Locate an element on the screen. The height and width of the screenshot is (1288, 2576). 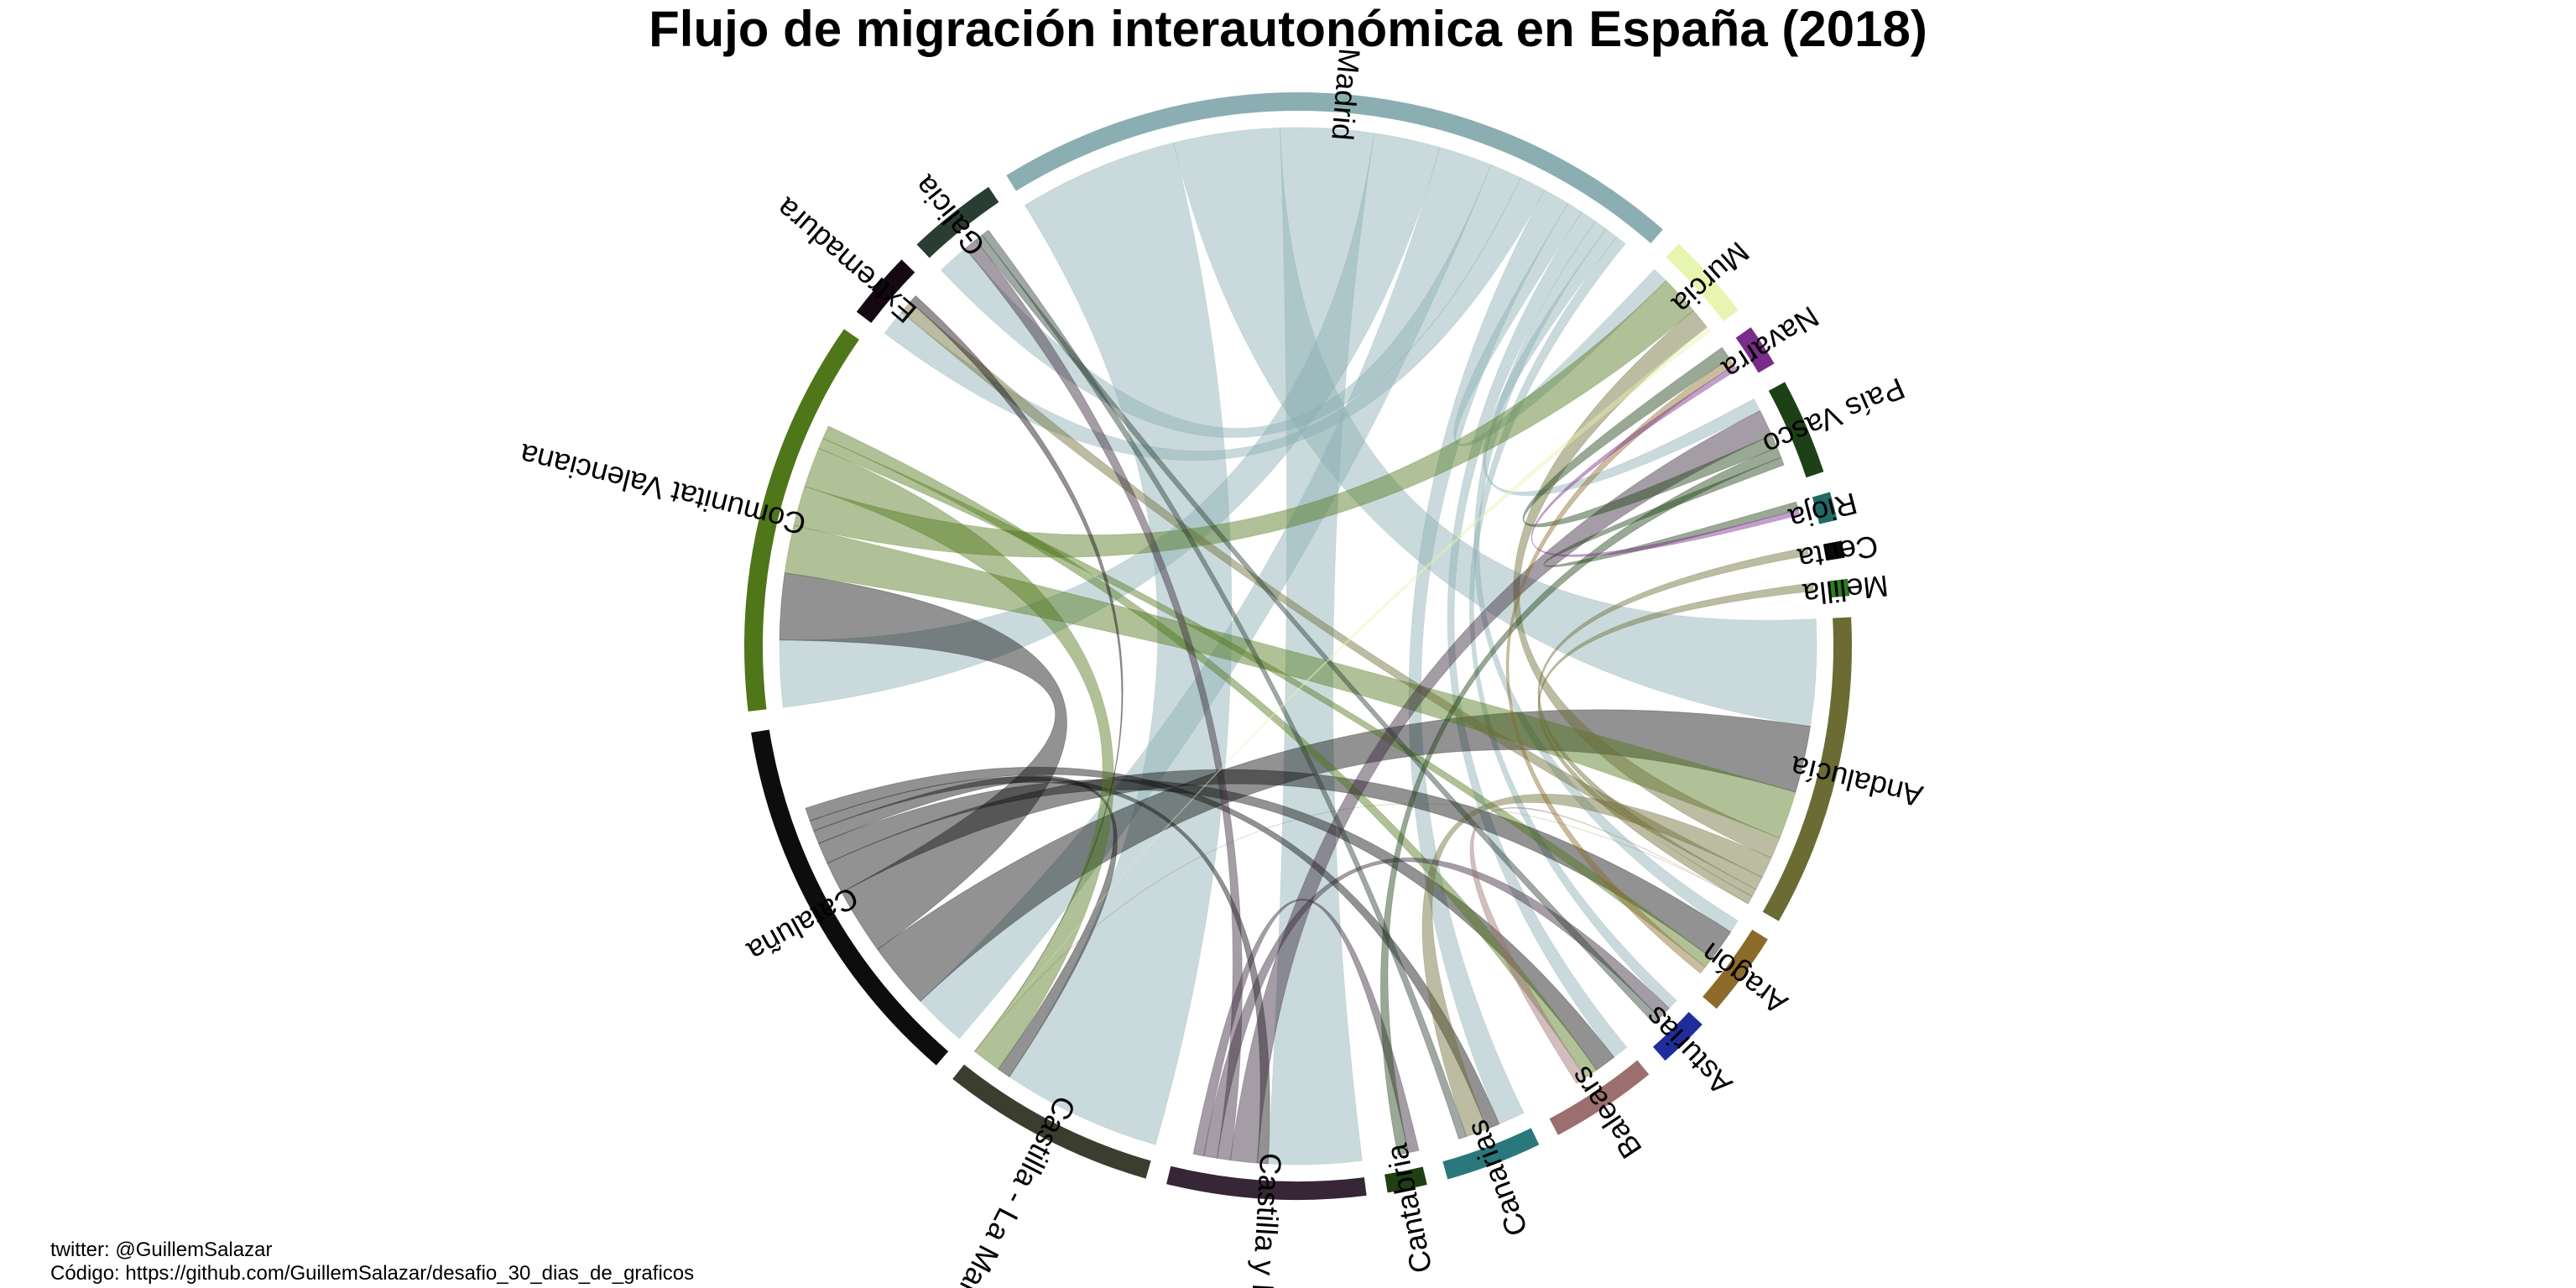
sector-label-extremadura: Extremadura is located at coordinates (846, 260).